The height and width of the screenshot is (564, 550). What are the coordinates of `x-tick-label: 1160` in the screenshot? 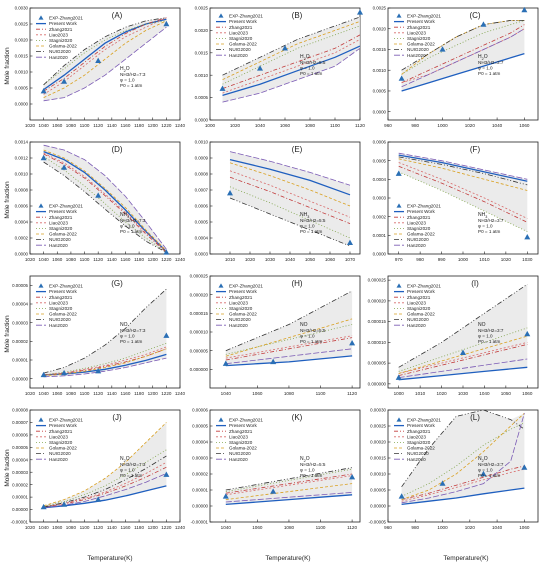 It's located at (126, 393).